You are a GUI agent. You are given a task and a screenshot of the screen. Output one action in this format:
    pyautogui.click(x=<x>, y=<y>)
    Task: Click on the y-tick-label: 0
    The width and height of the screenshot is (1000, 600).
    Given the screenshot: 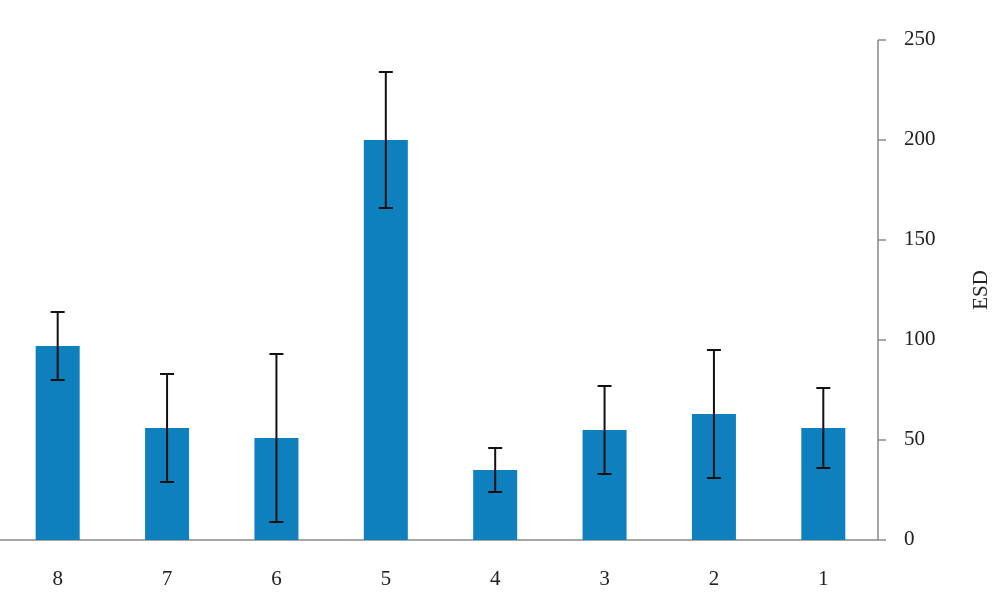 What is the action you would take?
    pyautogui.click(x=909, y=538)
    